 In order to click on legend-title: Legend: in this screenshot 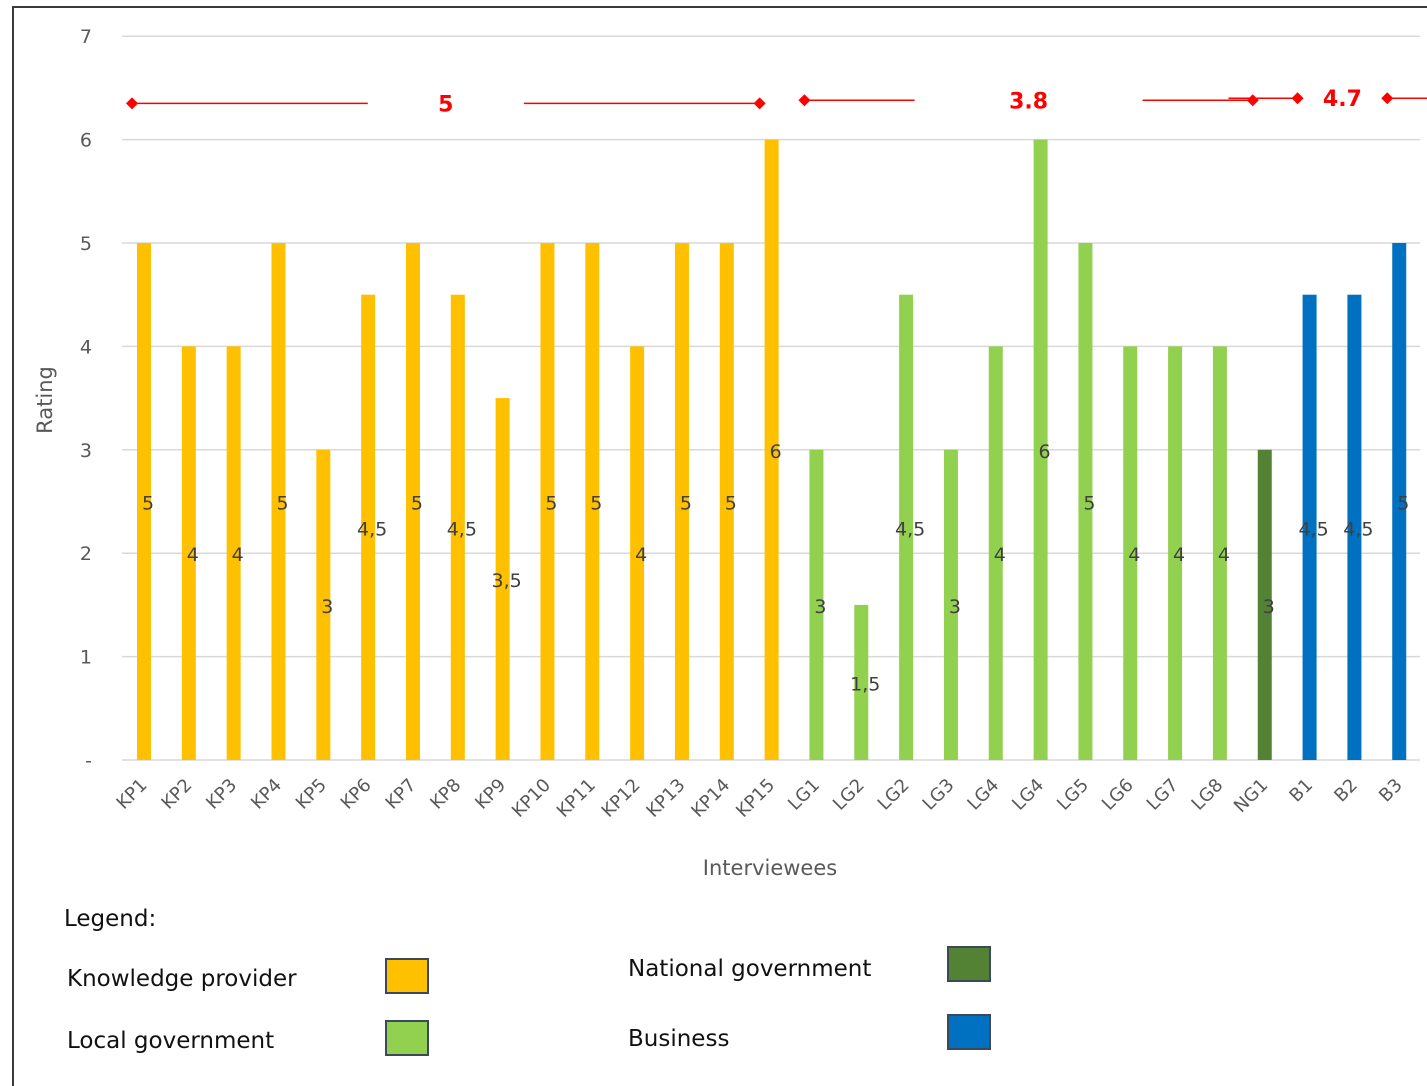, I will do `click(110, 919)`.